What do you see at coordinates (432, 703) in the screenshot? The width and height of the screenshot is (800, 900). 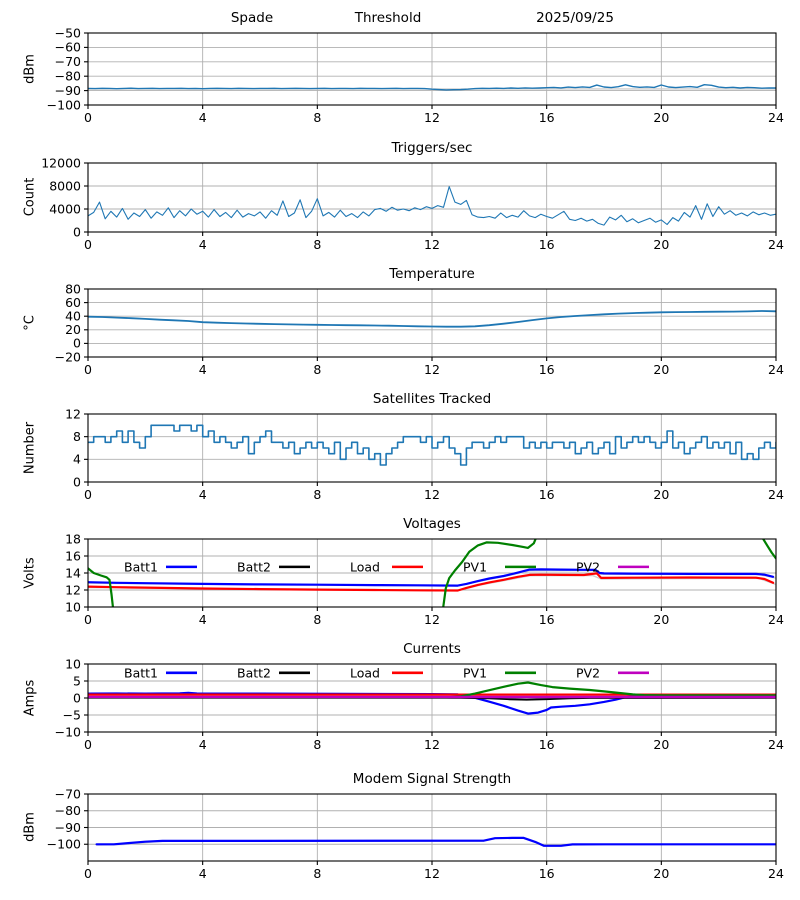 I see `currents-series-batt1-current` at bounding box center [432, 703].